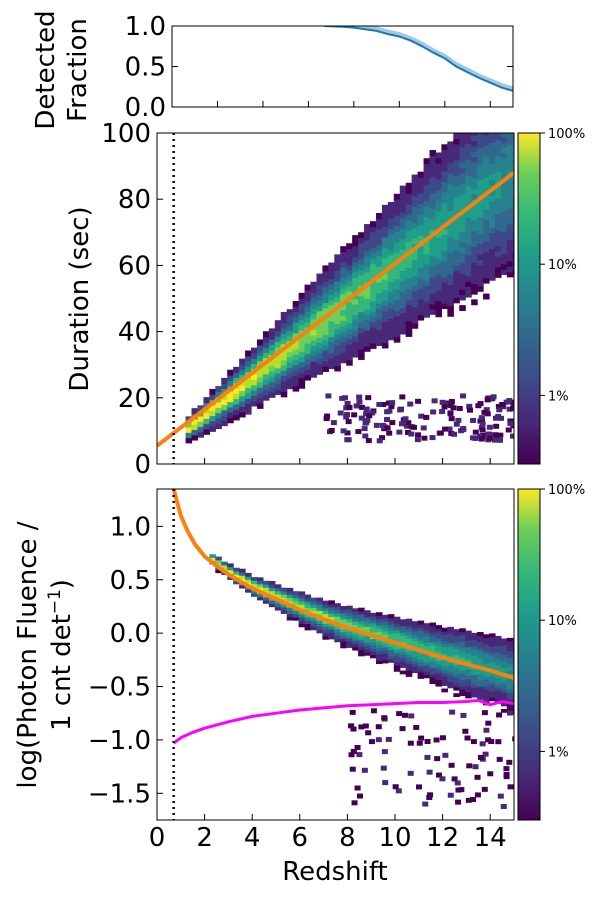 The width and height of the screenshot is (600, 900). Describe the element at coordinates (130, 581) in the screenshot. I see `bottom-ytick-label: 0.5` at that location.